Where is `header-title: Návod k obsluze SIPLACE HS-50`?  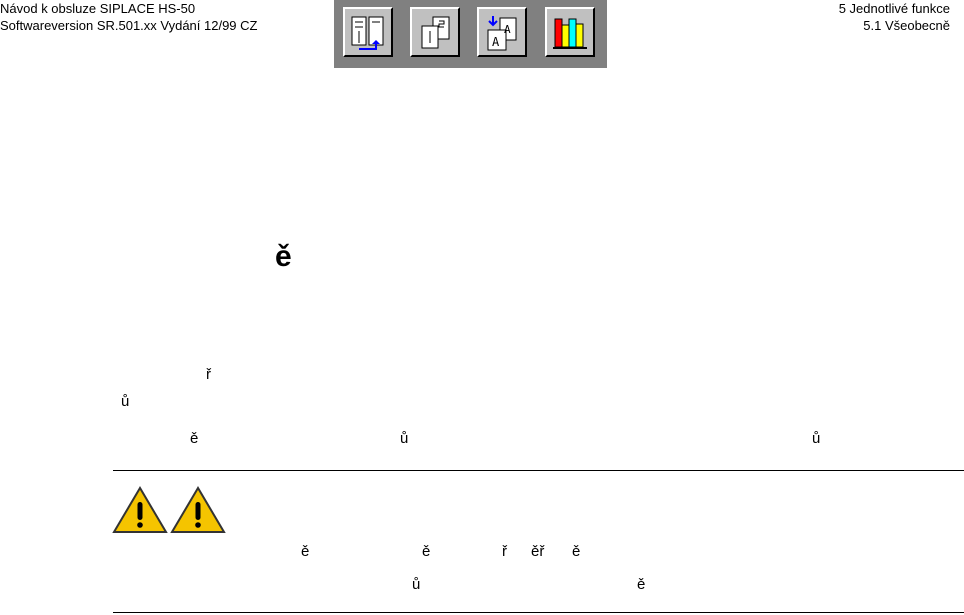
header-title: Návod k obsluze SIPLACE HS-50 is located at coordinates (98, 8).